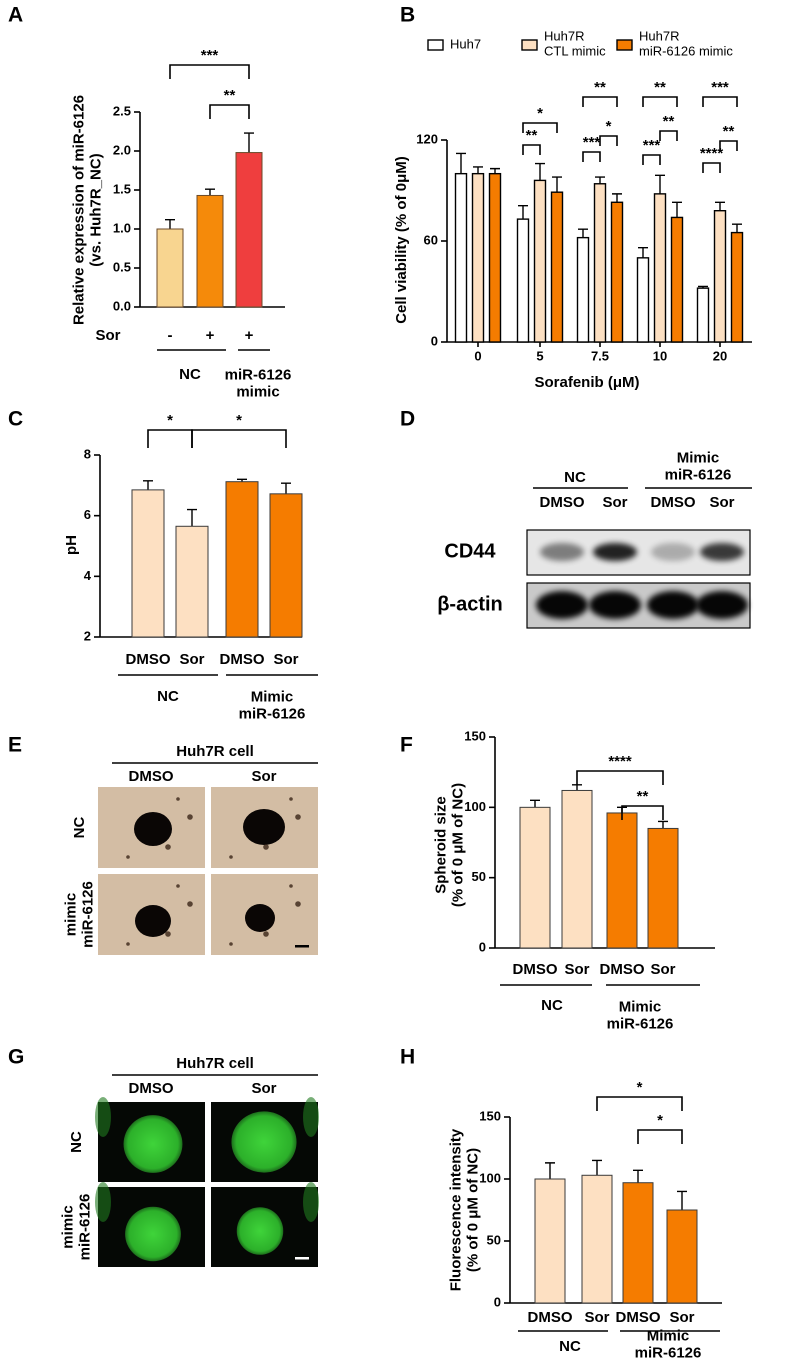 The image size is (786, 1360). What do you see at coordinates (465, 1209) in the screenshot?
I see `y-axis-label: Fluorescence intensity(% of 0 μM of NC)` at bounding box center [465, 1209].